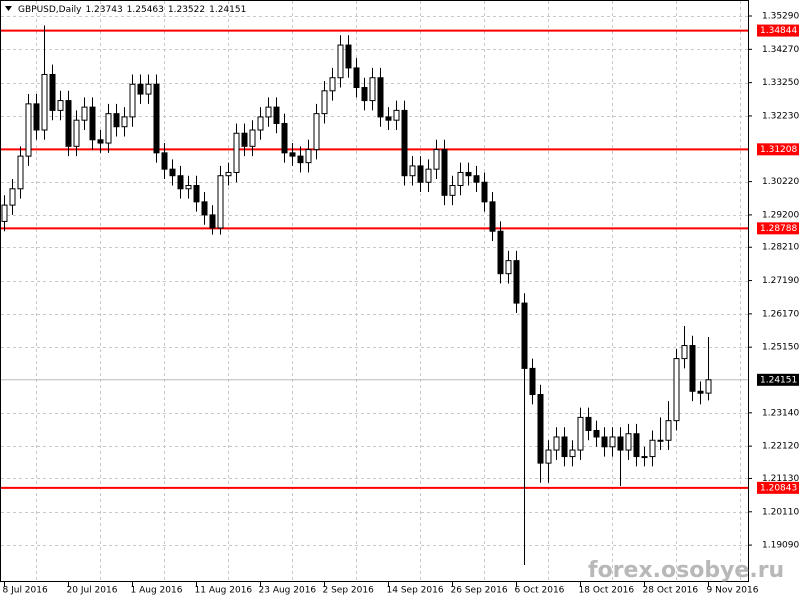 The image size is (800, 600). I want to click on watermark: forex.osobye.ru, so click(686, 570).